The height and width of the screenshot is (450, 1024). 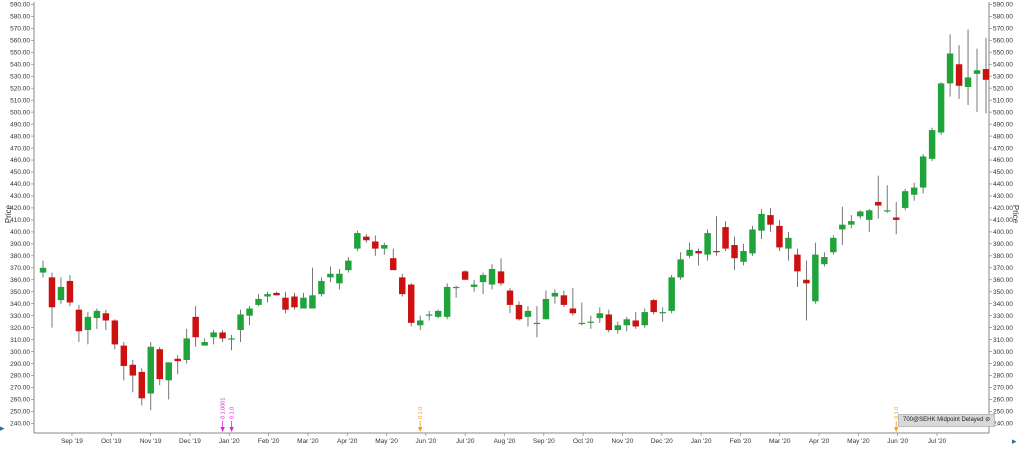 I want to click on scroll-left-icon: ▸, so click(x=2, y=429).